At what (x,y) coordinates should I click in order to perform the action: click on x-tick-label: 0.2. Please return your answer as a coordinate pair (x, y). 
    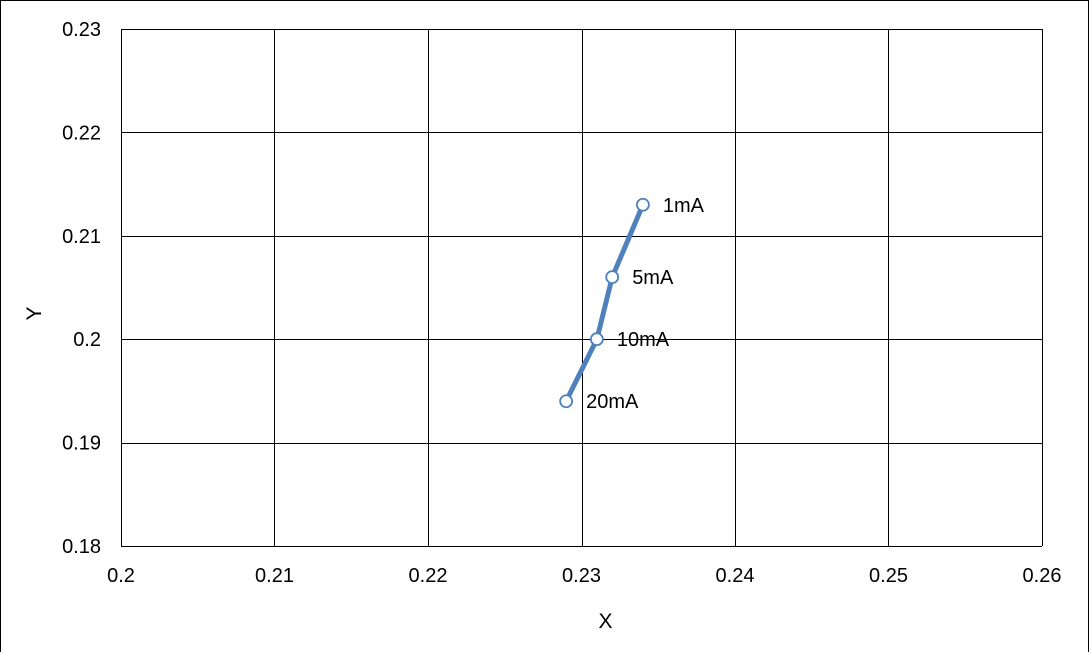
    Looking at the image, I should click on (121, 576).